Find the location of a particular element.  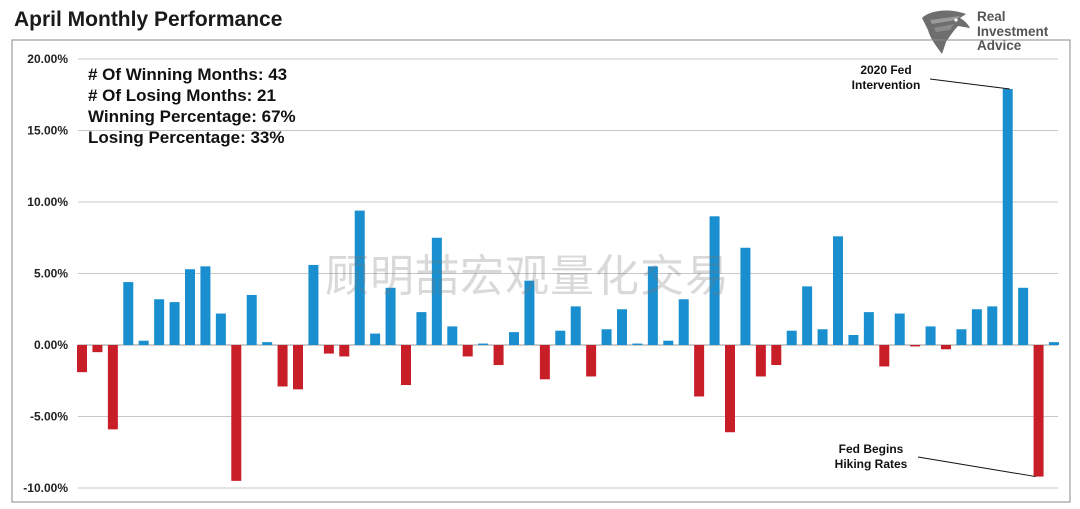

logo-line-2: Investment is located at coordinates (1013, 31).